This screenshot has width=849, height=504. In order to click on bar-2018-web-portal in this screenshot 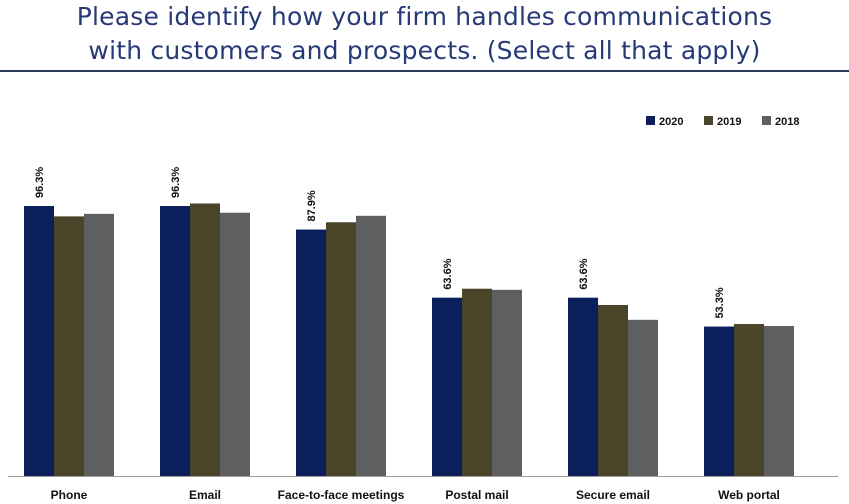, I will do `click(779, 401)`.